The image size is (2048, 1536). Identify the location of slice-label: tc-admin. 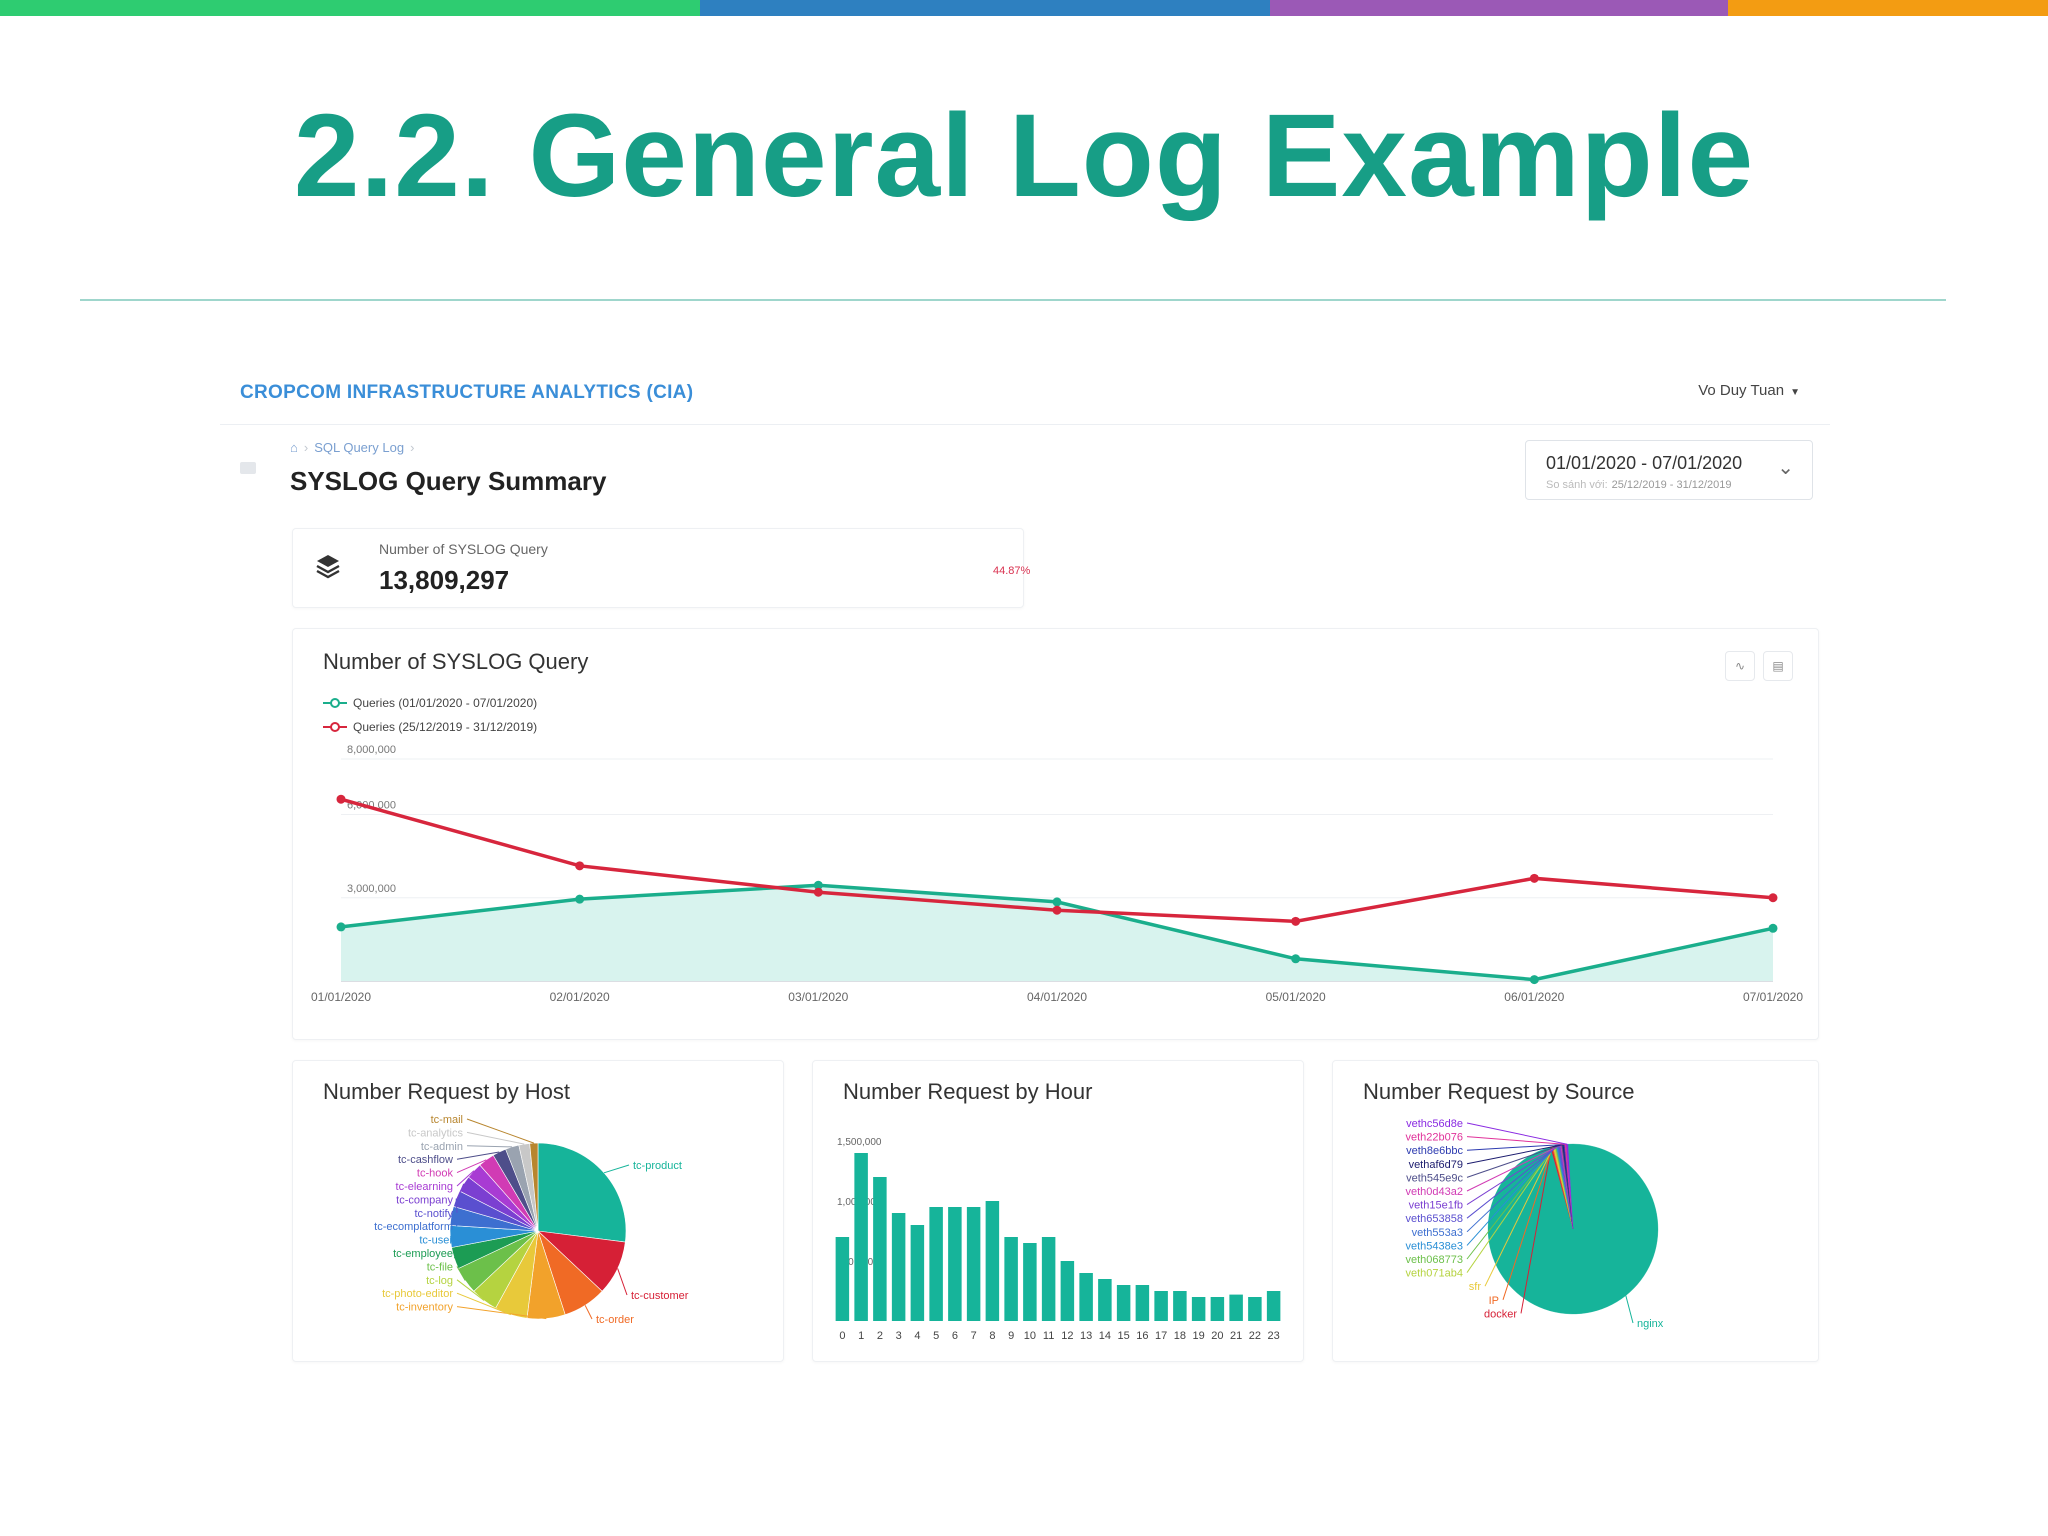
(442, 1147).